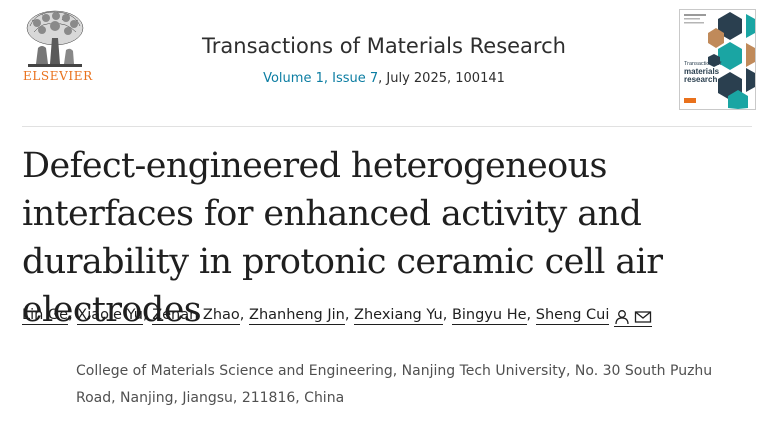  What do you see at coordinates (572, 316) in the screenshot?
I see `author-link-corresponding: Sheng Cui` at bounding box center [572, 316].